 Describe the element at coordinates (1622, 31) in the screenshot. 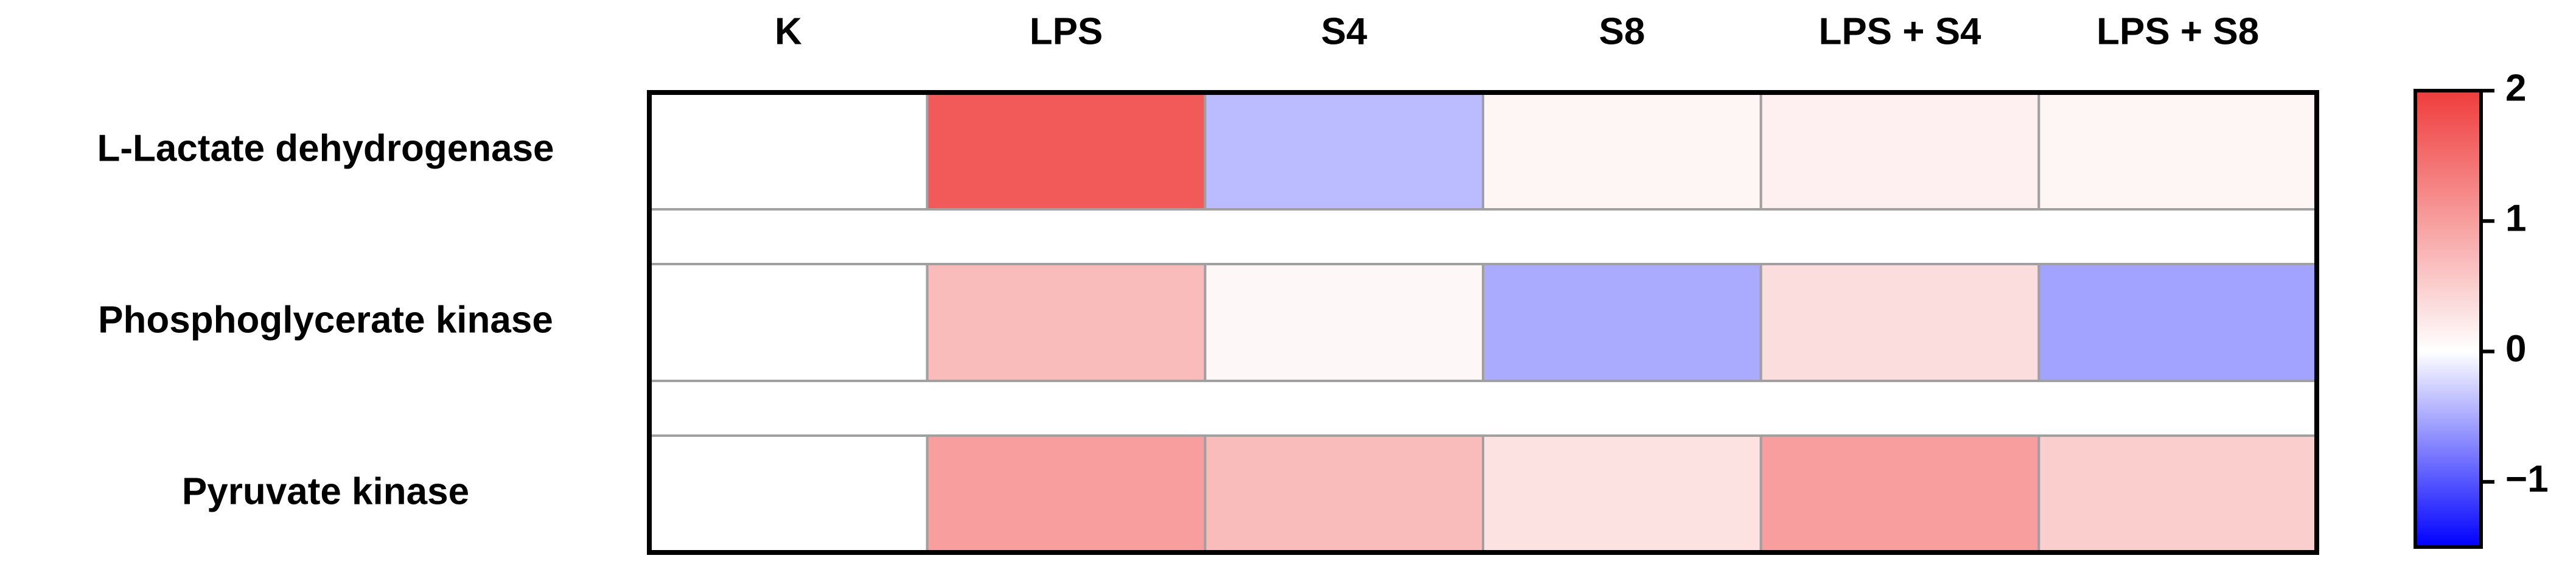

I see `column-label: S8` at that location.